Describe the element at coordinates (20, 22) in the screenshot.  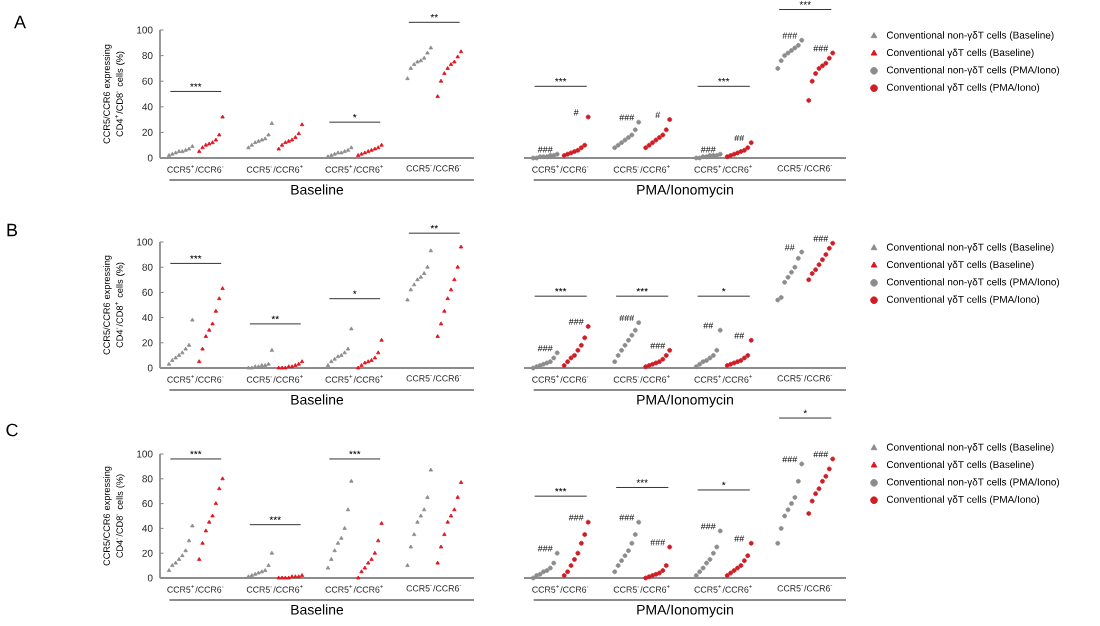
I see `text: A` at that location.